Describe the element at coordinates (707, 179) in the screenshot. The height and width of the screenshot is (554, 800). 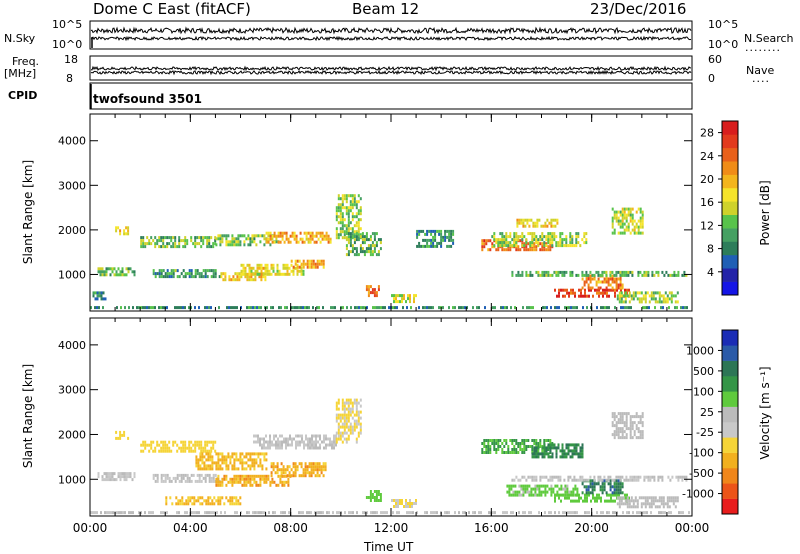
I see `power-colorbar-tick-label-2: 20` at that location.